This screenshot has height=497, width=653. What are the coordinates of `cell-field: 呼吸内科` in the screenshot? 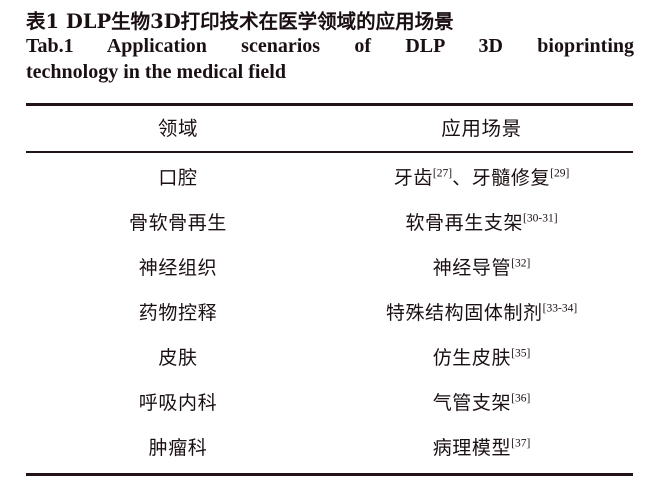 It's located at (178, 403).